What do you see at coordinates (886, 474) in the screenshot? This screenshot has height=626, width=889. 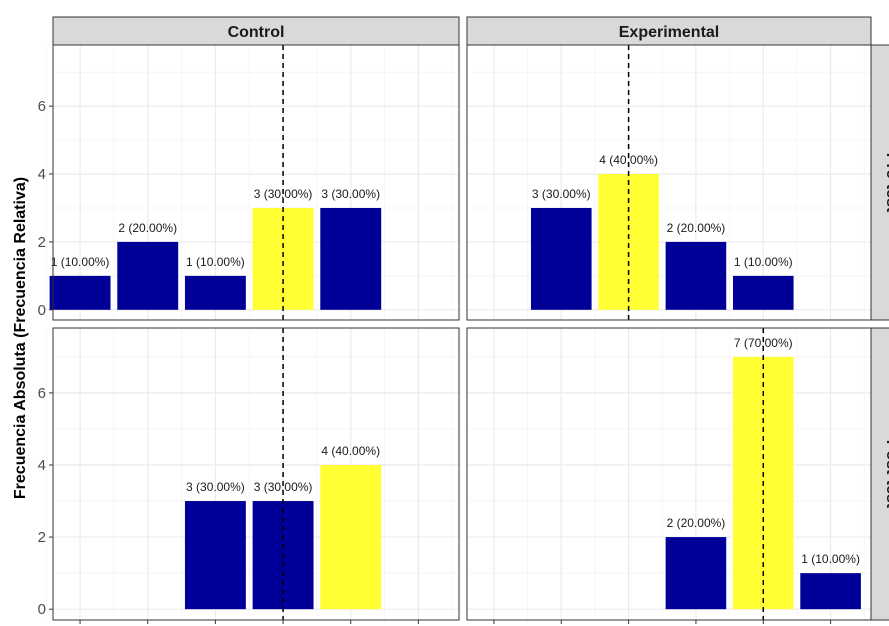 I see `row-strip-label: Post-test` at bounding box center [886, 474].